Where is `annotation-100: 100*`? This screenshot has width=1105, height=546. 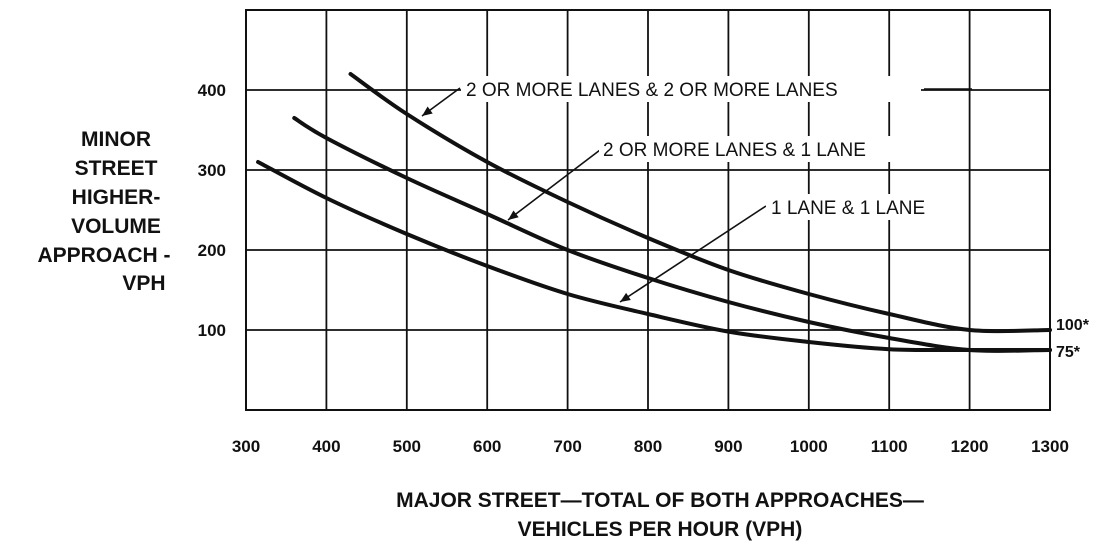 annotation-100: 100* is located at coordinates (1073, 325).